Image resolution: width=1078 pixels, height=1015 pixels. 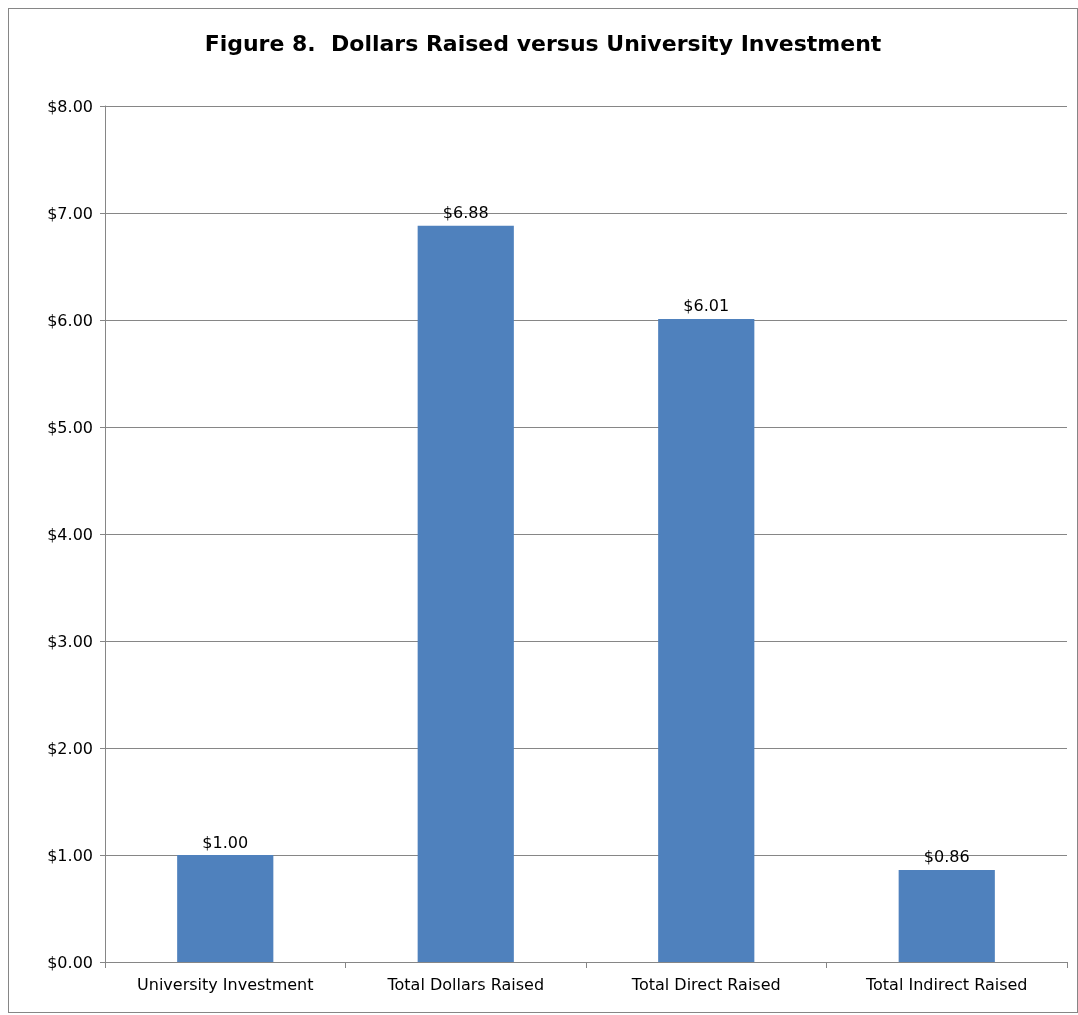 What do you see at coordinates (70, 213) in the screenshot?
I see `y-tick-label: $7.00` at bounding box center [70, 213].